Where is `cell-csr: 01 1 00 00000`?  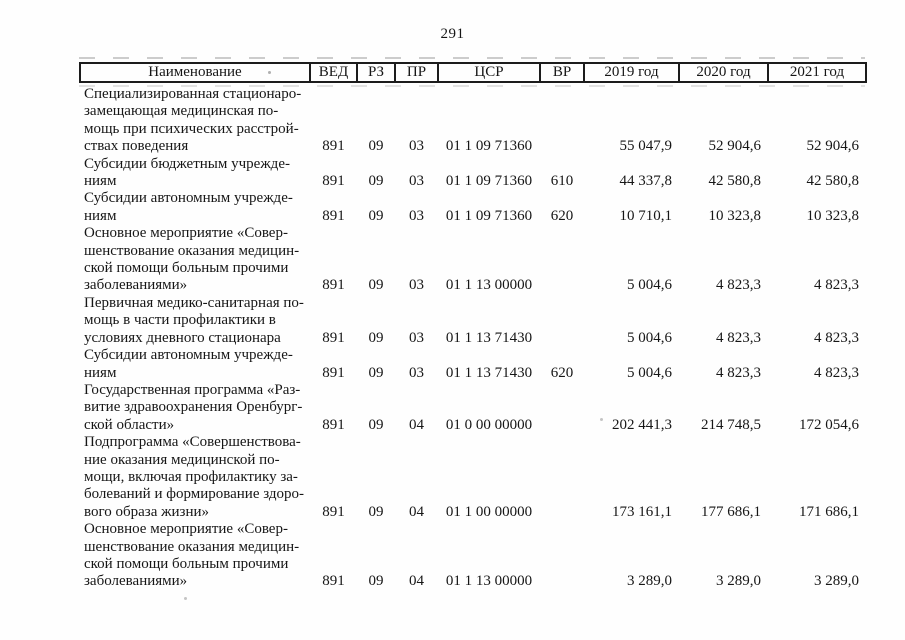 cell-csr: 01 1 00 00000 is located at coordinates (489, 511).